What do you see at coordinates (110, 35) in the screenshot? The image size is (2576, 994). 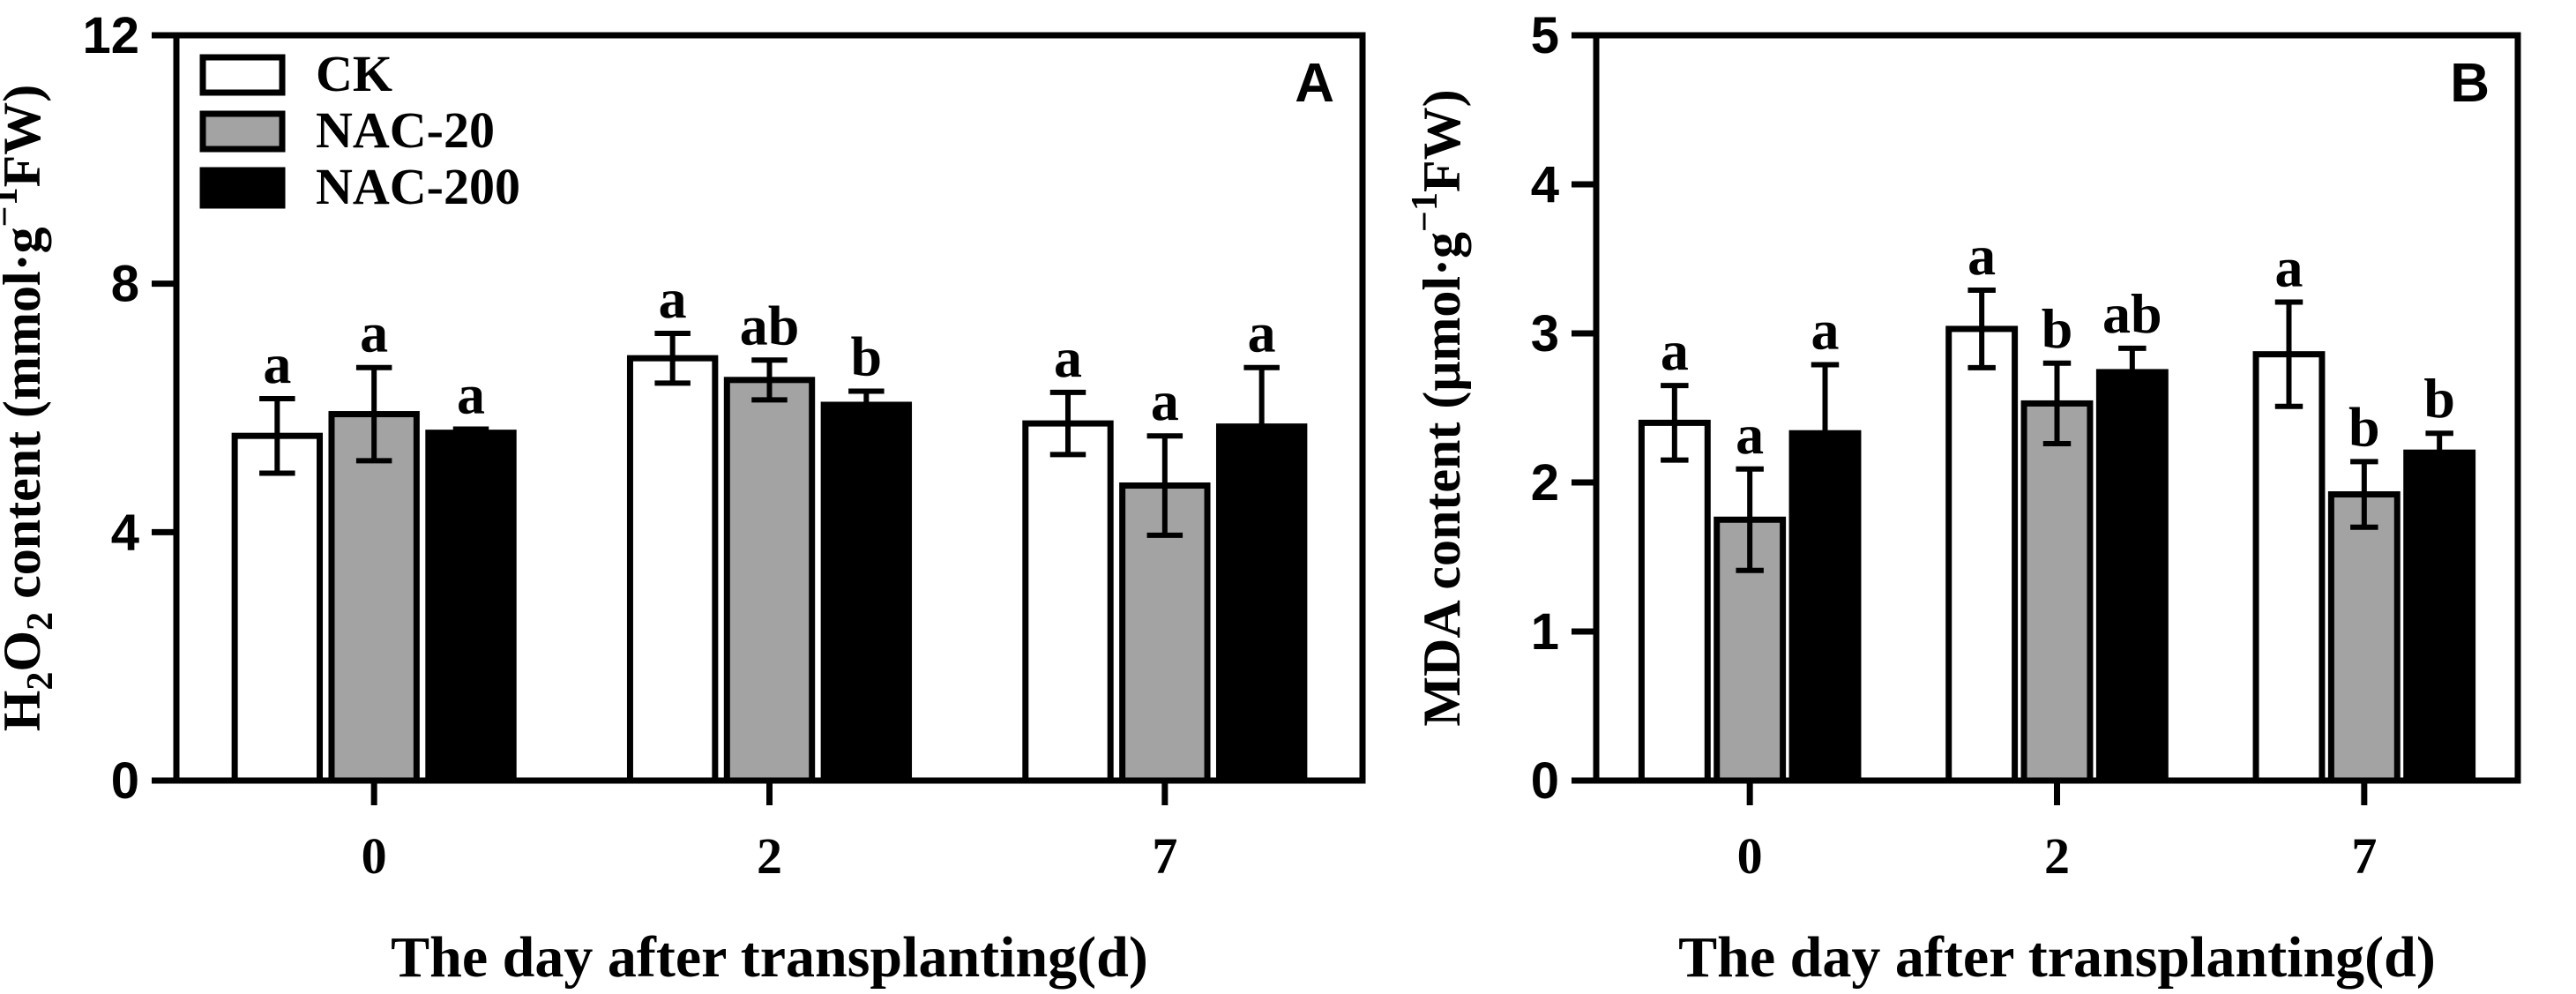 I see `y-tick-label: 12` at bounding box center [110, 35].